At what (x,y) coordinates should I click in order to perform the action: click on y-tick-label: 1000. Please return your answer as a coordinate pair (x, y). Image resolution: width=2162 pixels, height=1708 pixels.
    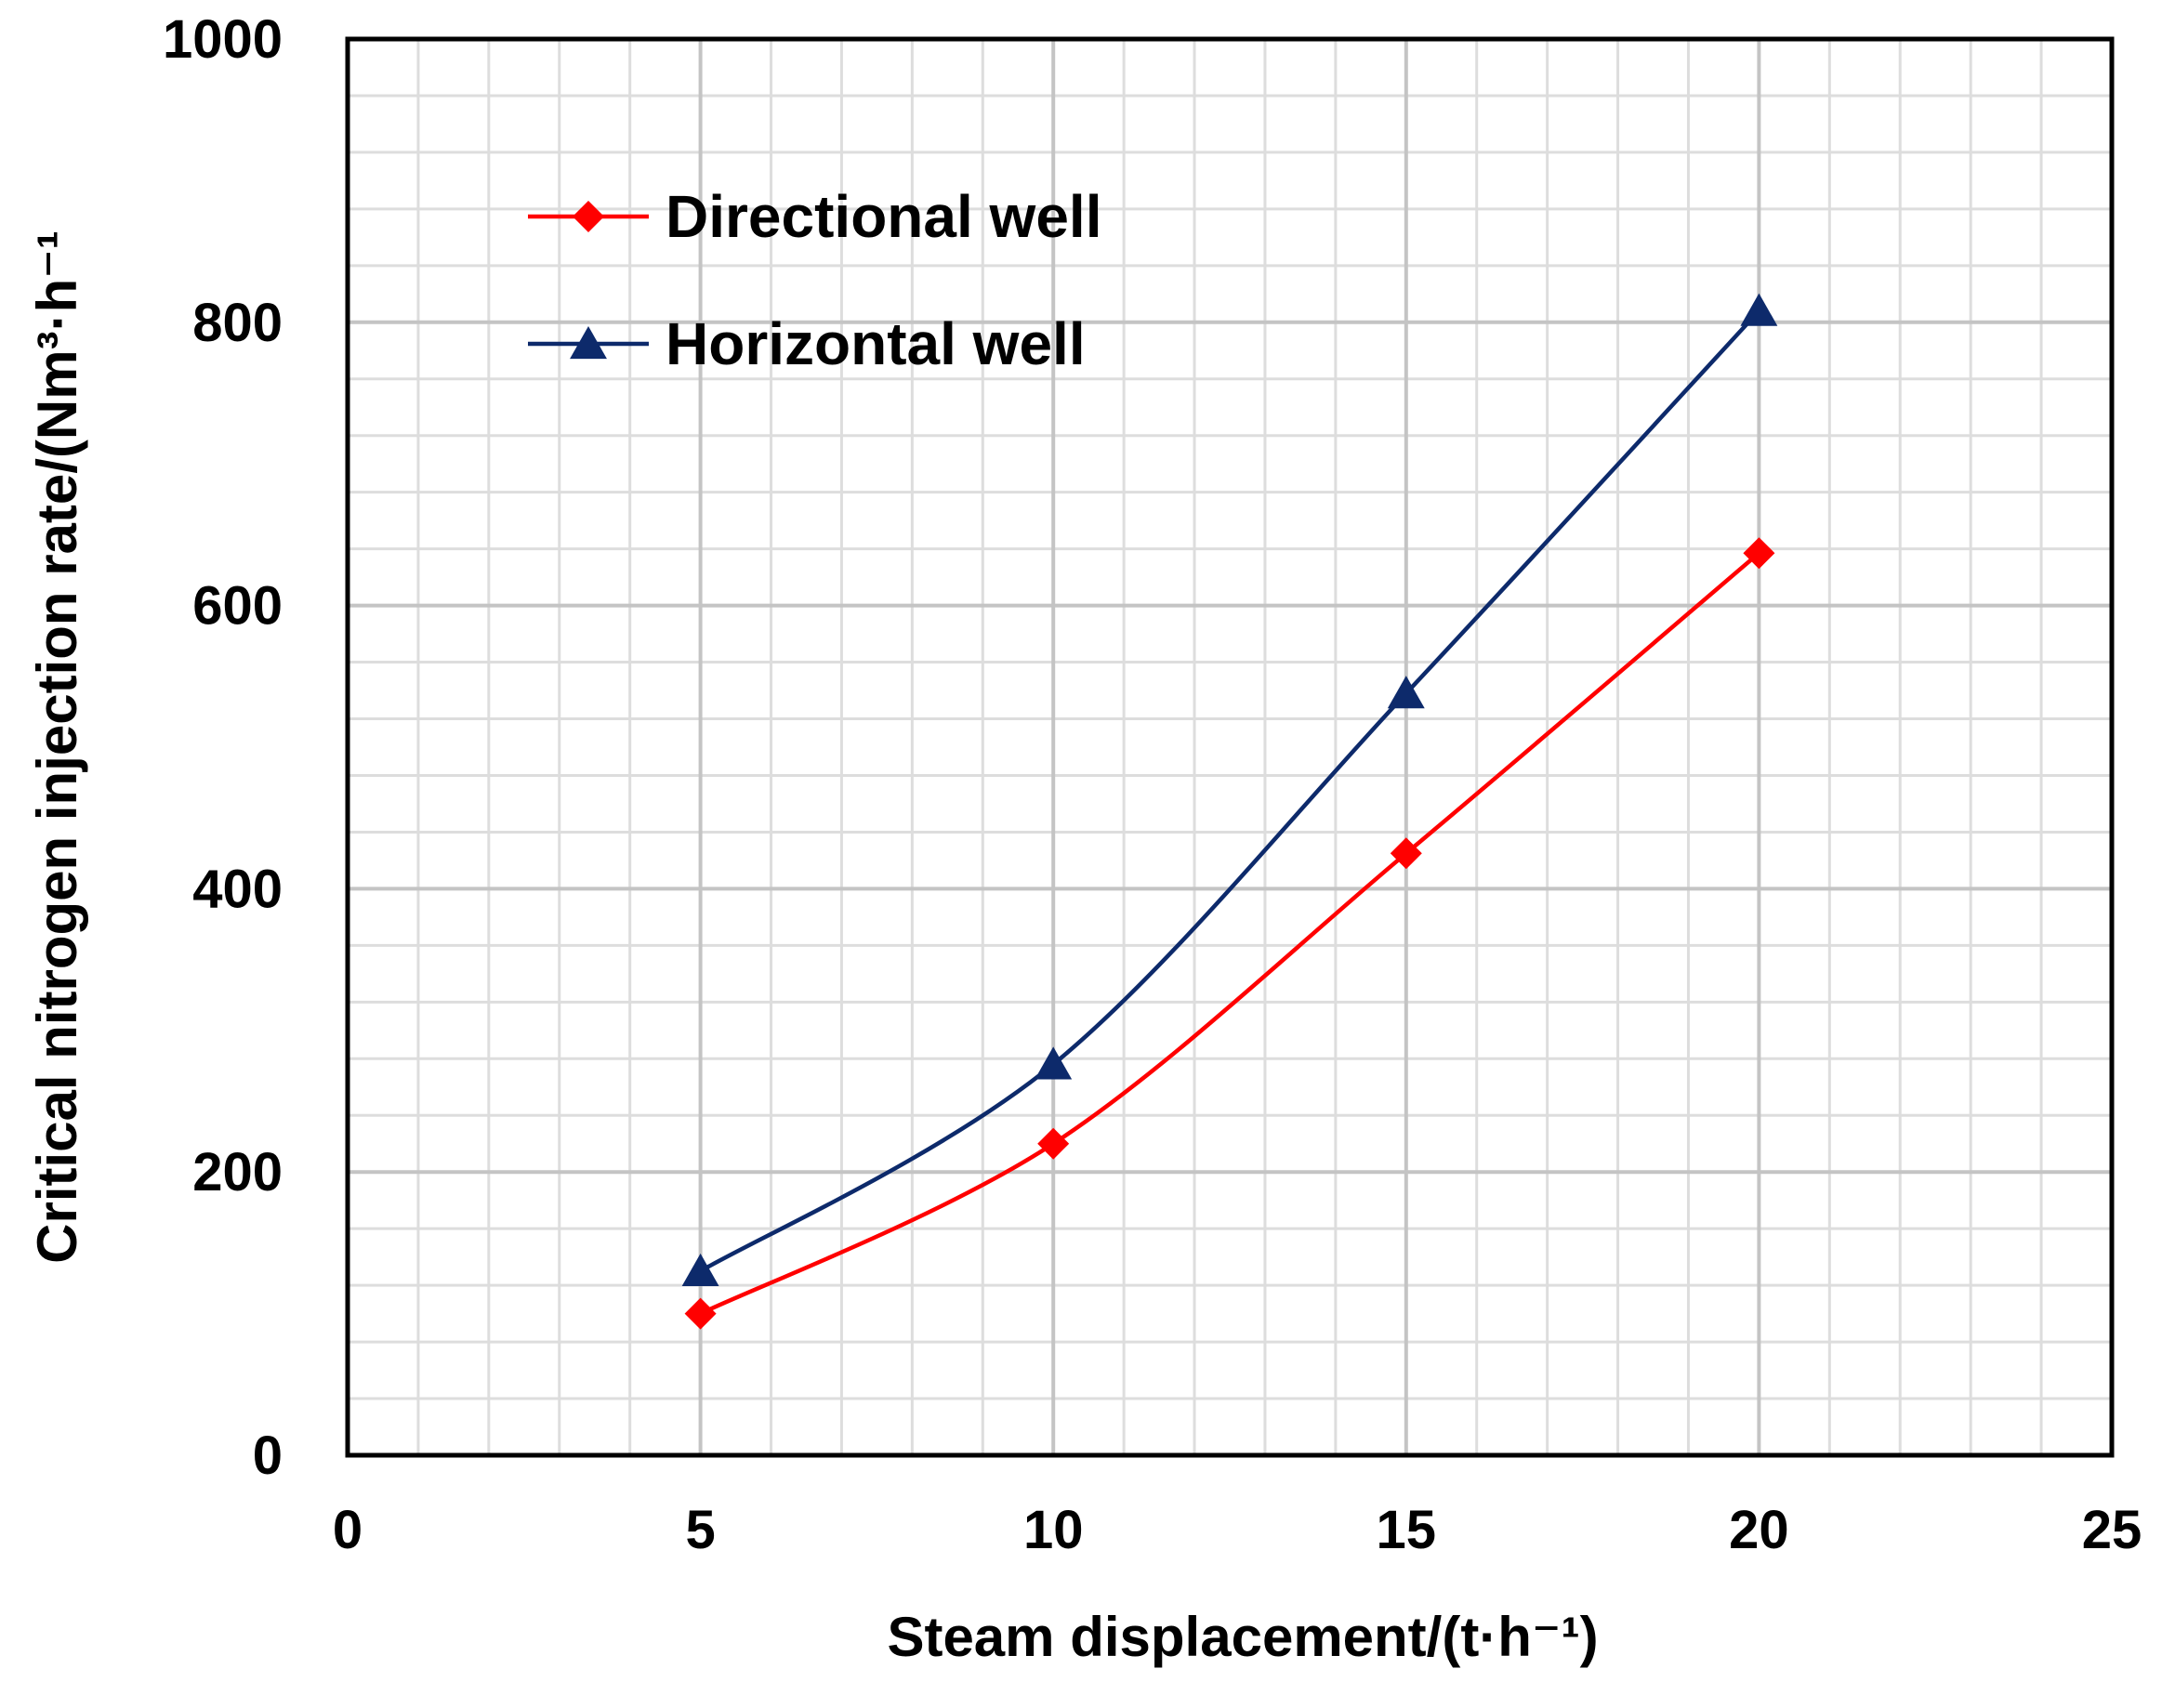
    Looking at the image, I should click on (223, 39).